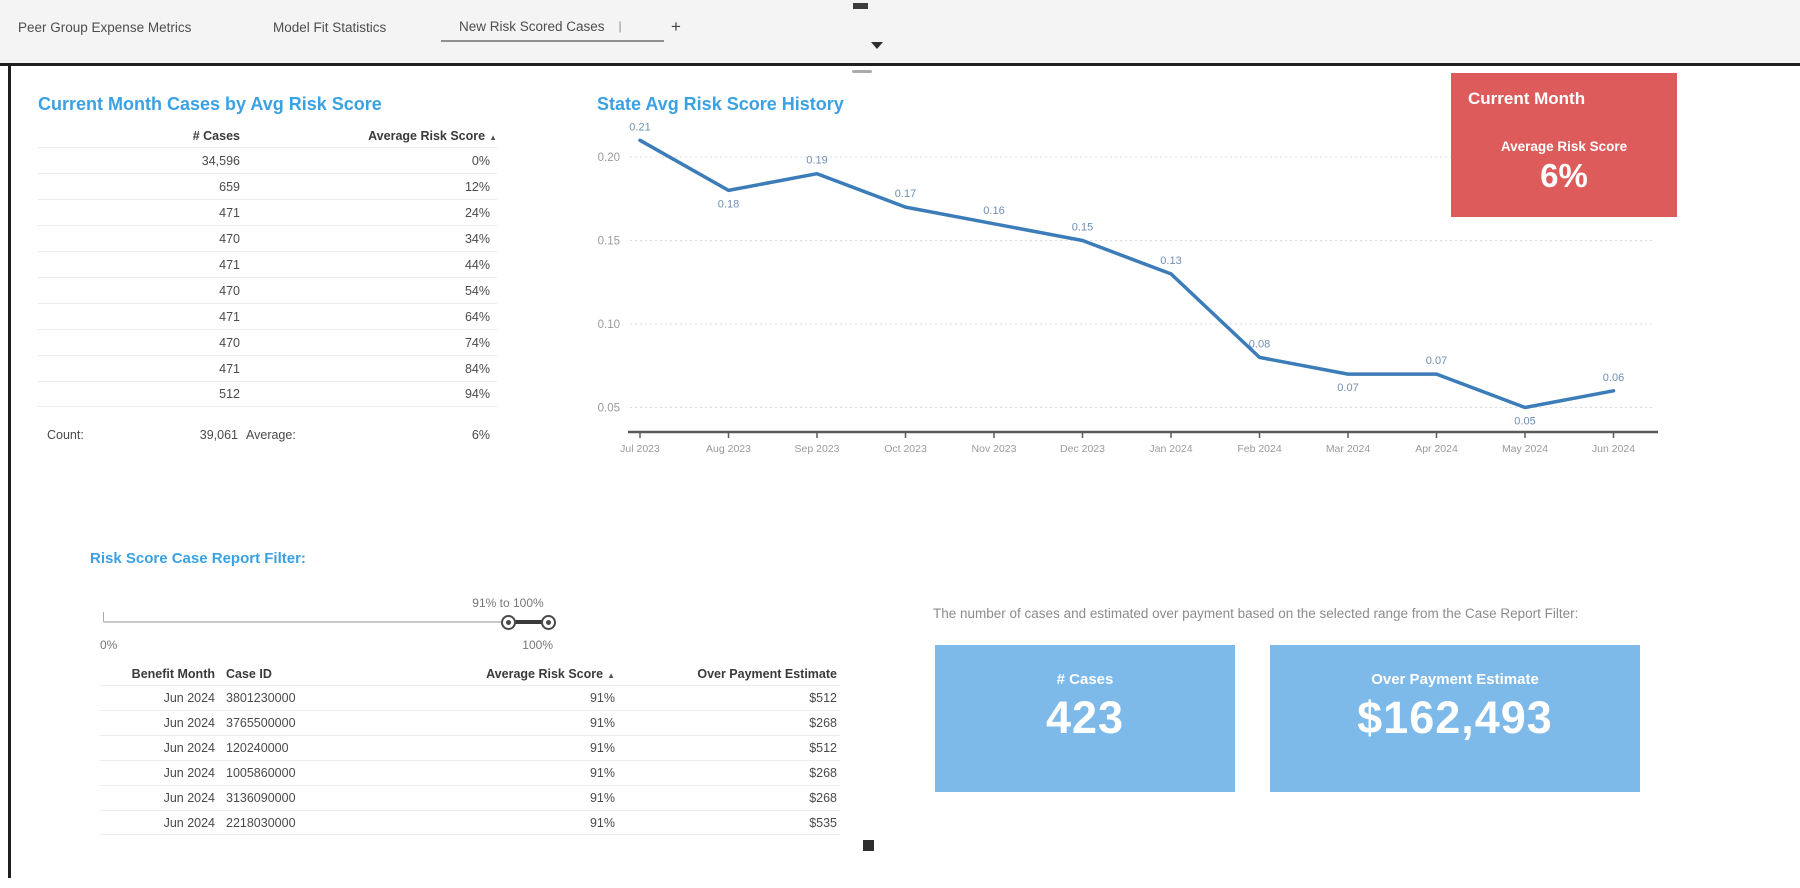  I want to click on table-row: 659 12%, so click(267, 186).